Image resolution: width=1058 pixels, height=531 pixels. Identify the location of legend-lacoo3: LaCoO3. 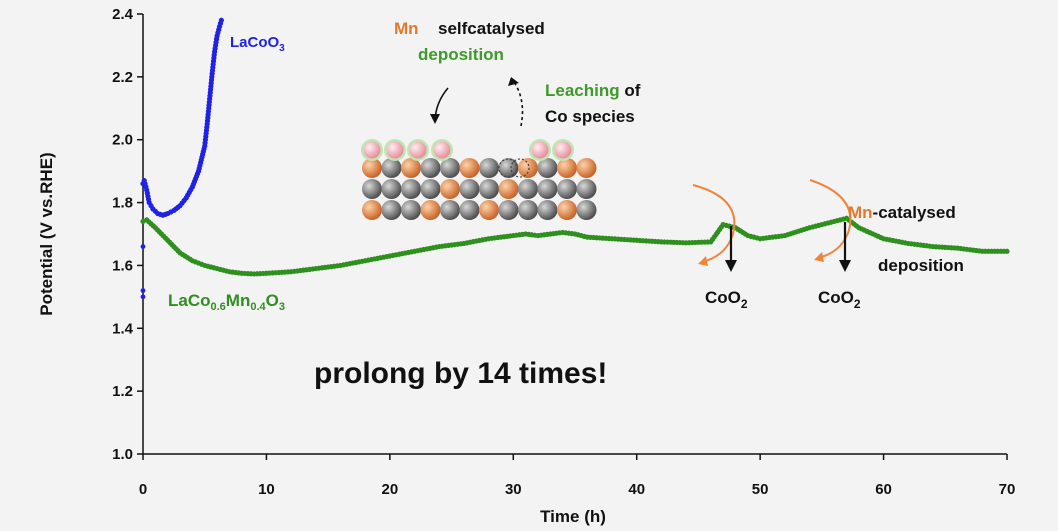
(257, 44).